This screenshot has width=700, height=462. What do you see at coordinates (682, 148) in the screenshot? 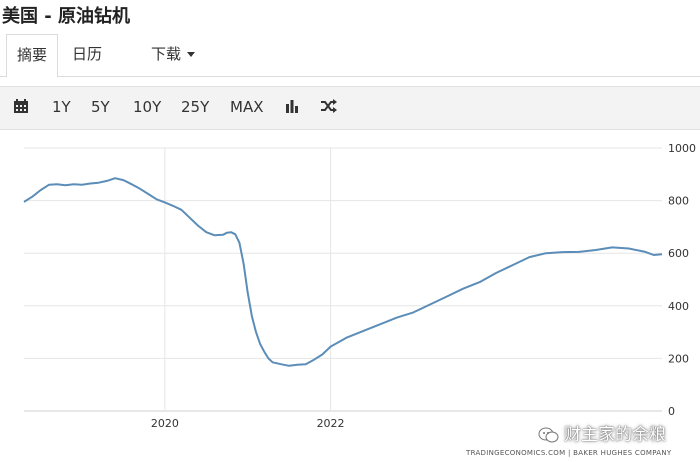
I see `y-tick-label: 1000` at bounding box center [682, 148].